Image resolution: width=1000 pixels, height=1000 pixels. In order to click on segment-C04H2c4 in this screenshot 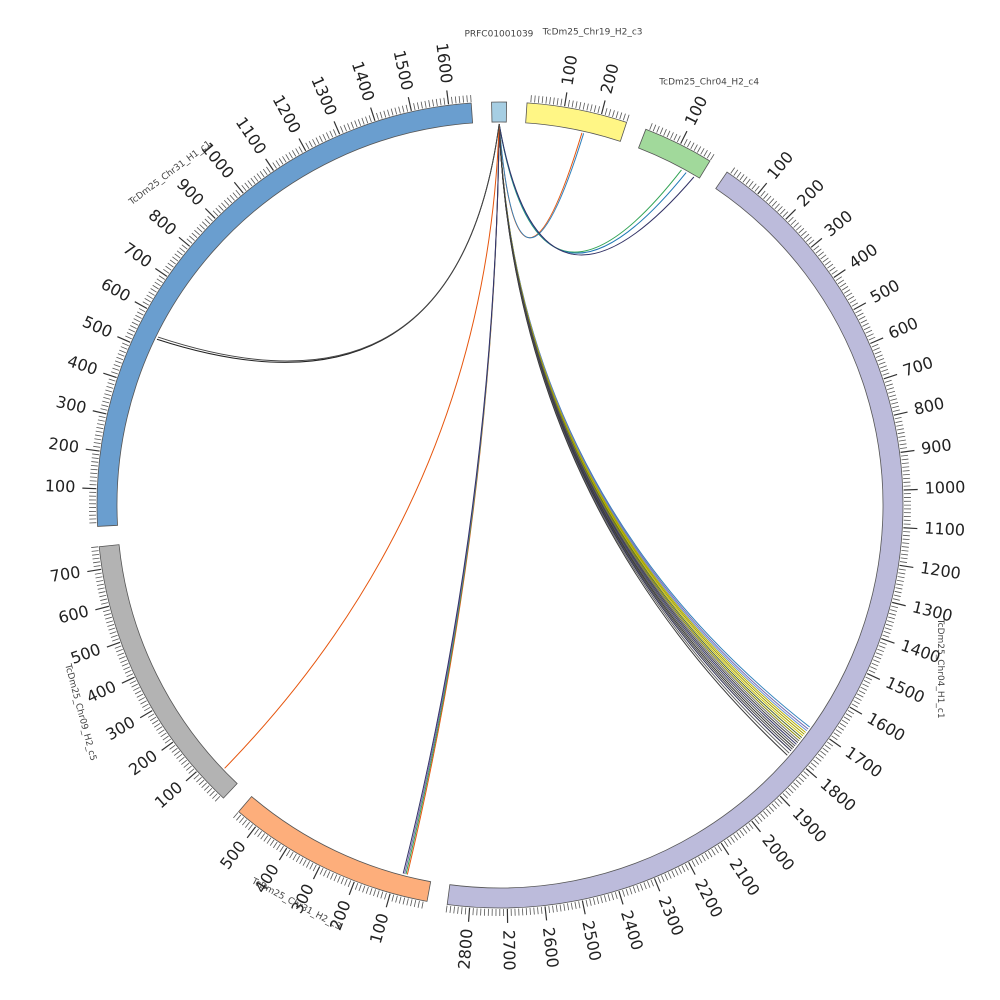, I will do `click(674, 153)`.